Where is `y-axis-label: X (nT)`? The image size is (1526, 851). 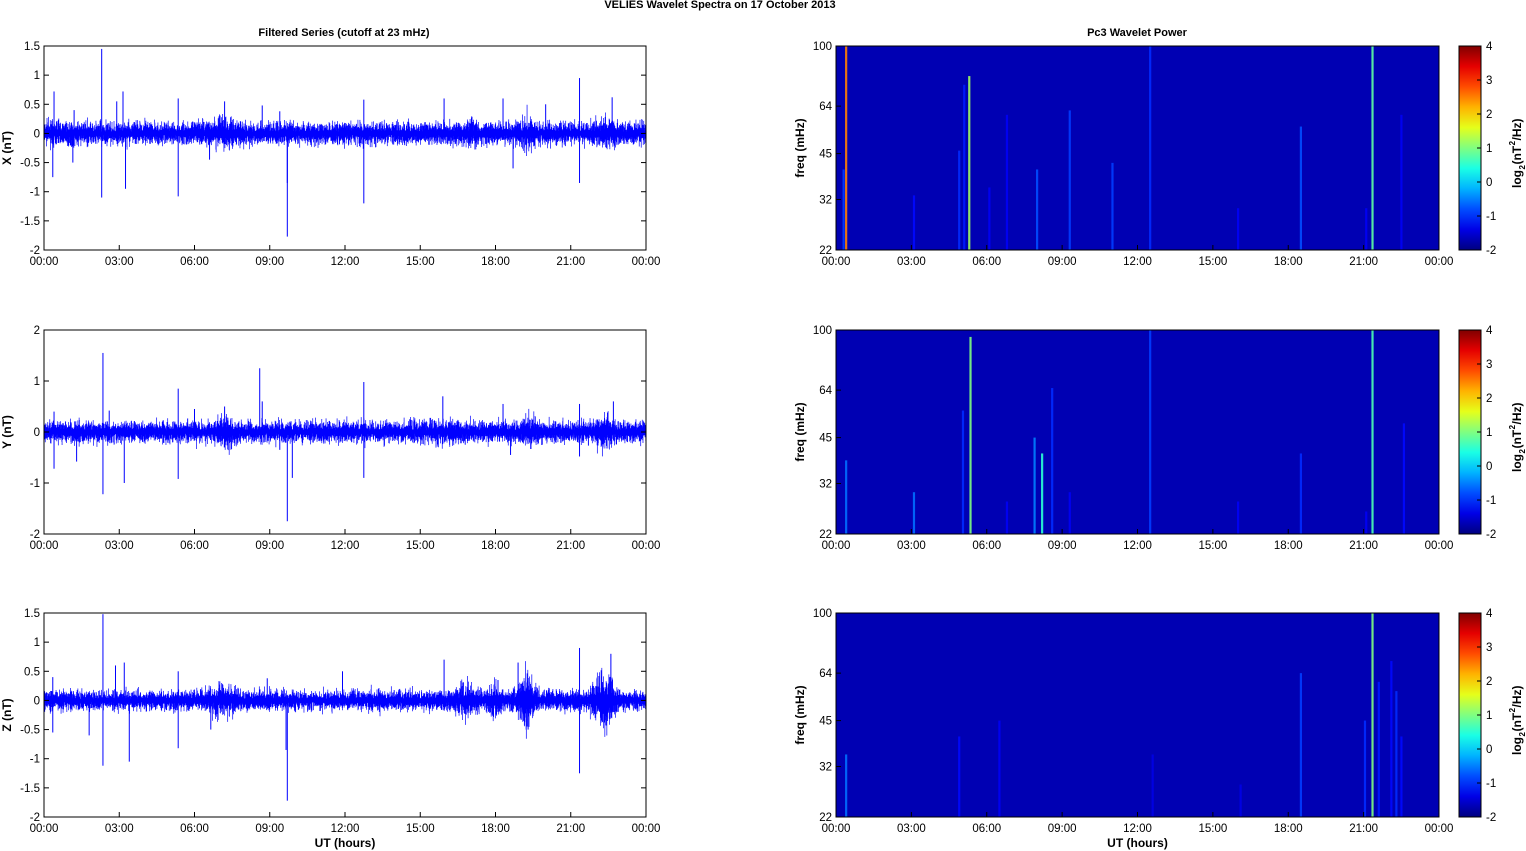
y-axis-label: X (nT) is located at coordinates (7, 148).